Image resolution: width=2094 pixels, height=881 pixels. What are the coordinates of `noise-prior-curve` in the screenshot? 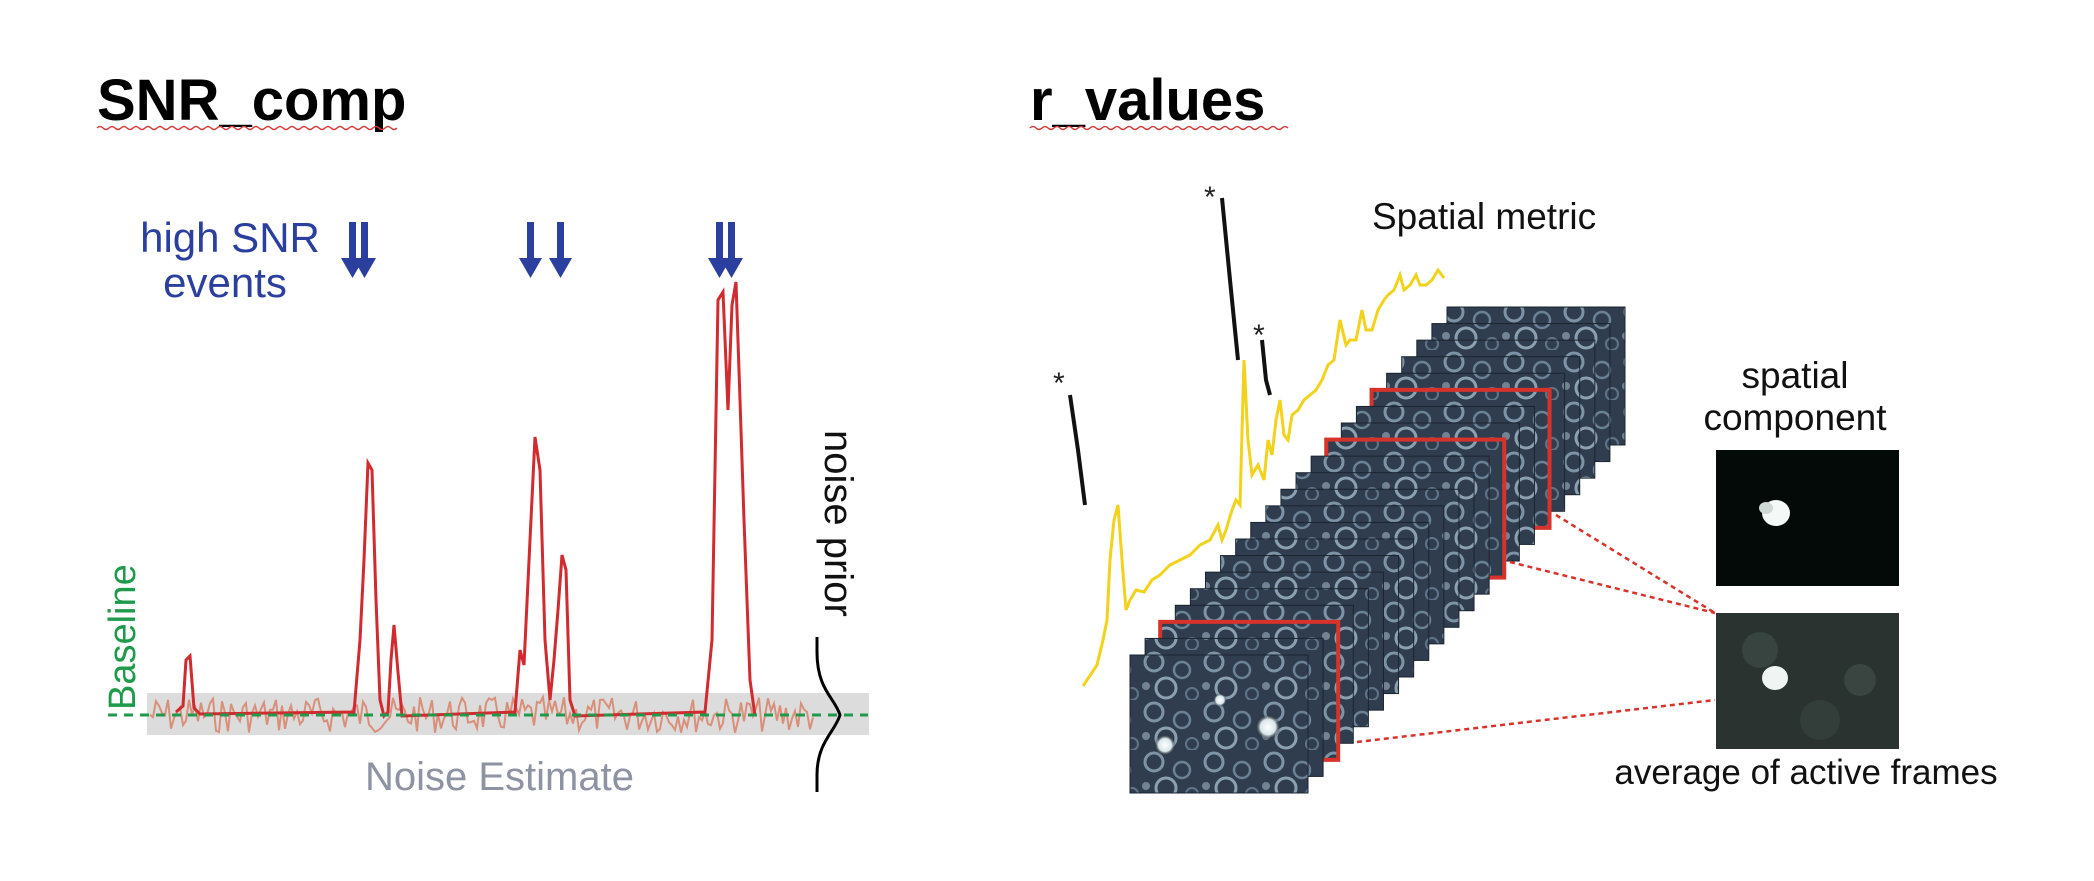 It's located at (828, 714).